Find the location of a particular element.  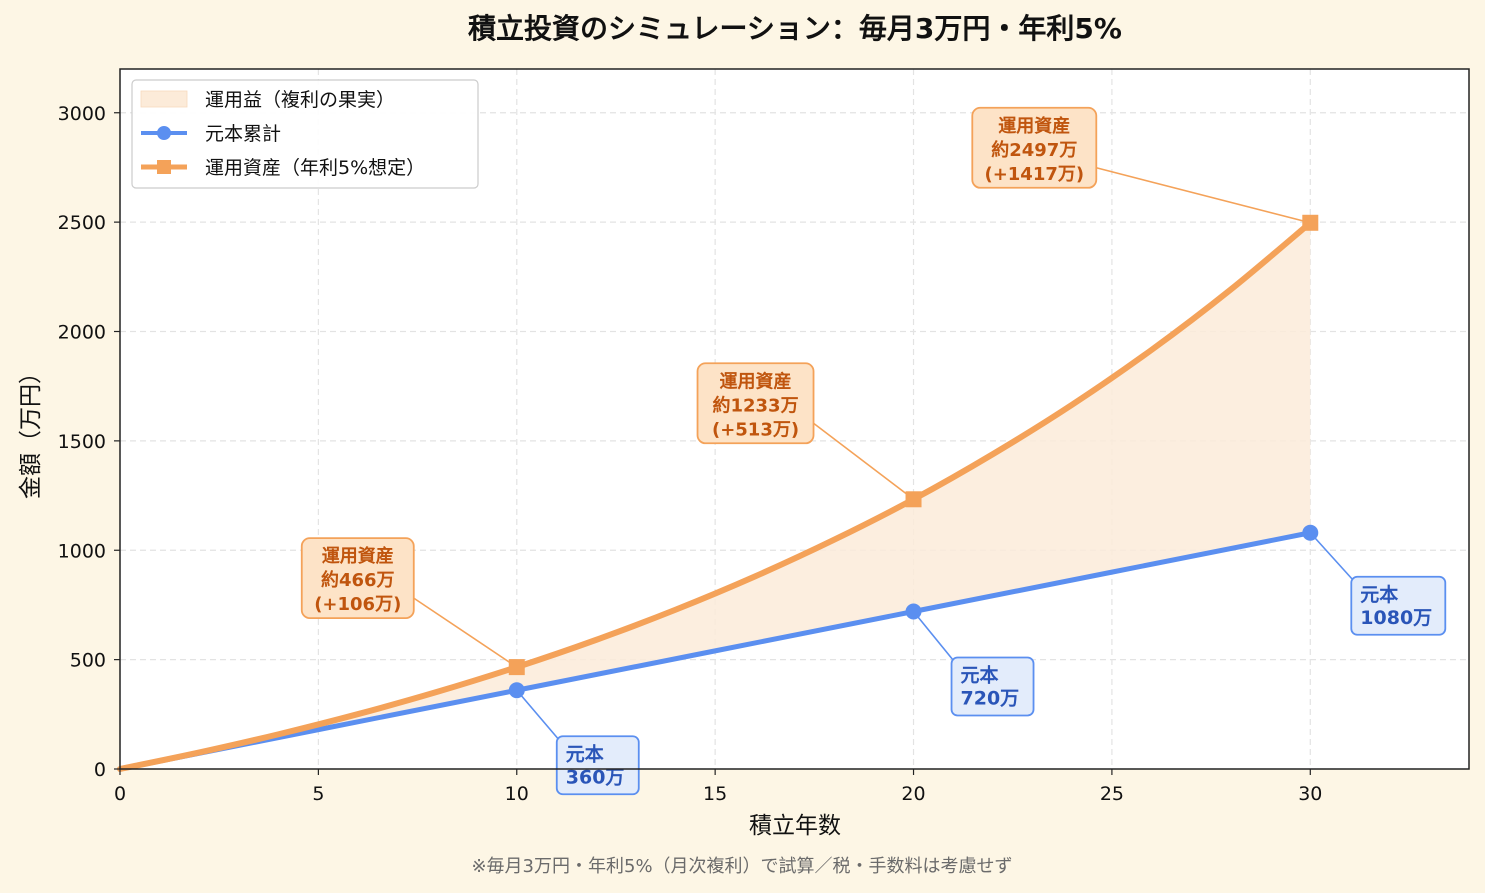

x-tick-label: 0 is located at coordinates (120, 794).